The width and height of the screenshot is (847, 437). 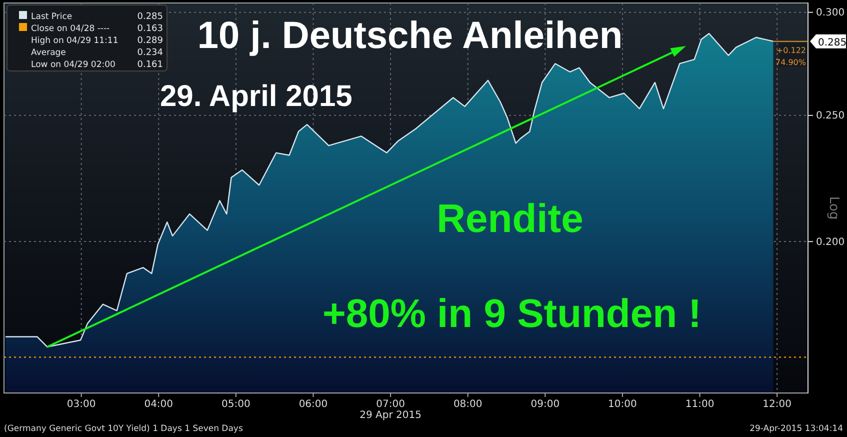 What do you see at coordinates (48, 53) in the screenshot?
I see `annotation: Average` at bounding box center [48, 53].